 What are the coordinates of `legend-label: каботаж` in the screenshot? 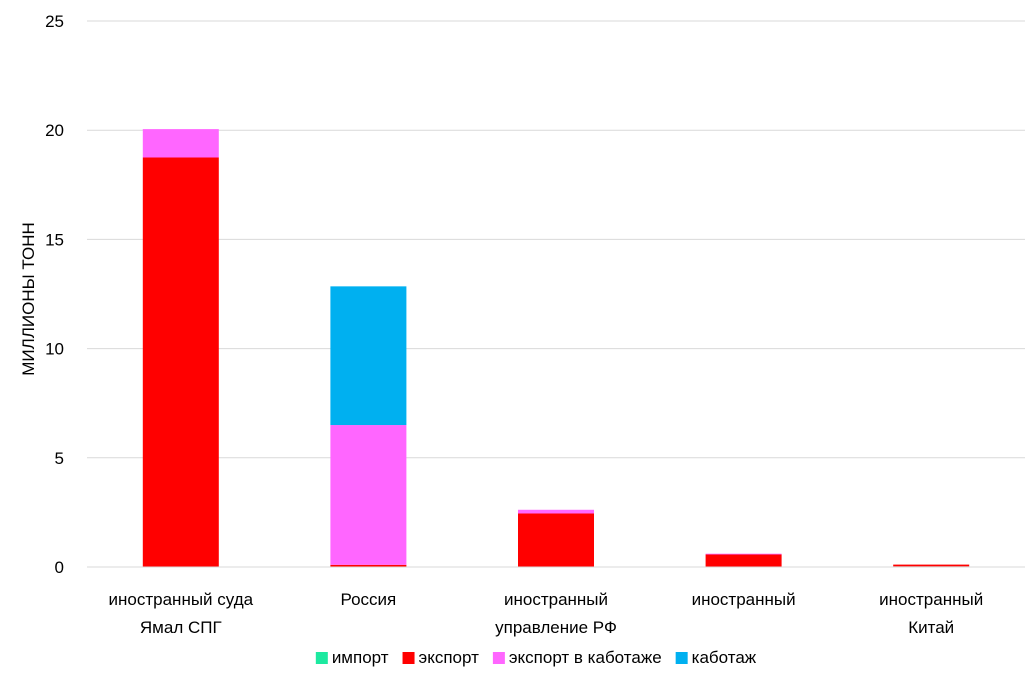 It's located at (724, 657).